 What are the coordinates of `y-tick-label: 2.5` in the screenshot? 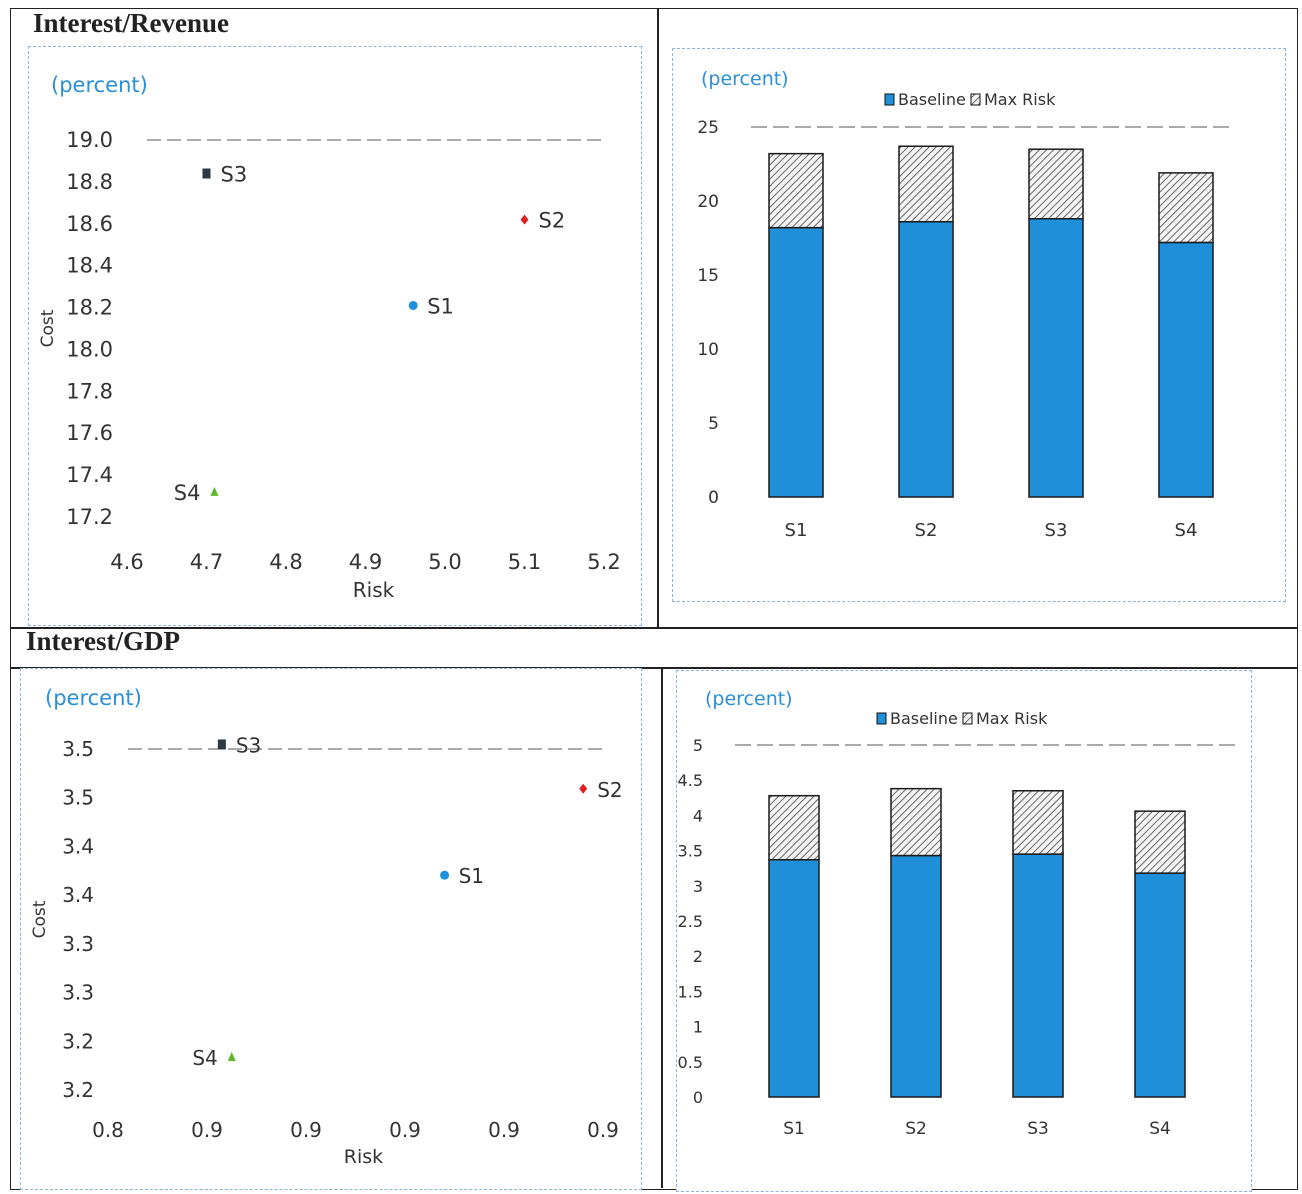 It's located at (690, 921).